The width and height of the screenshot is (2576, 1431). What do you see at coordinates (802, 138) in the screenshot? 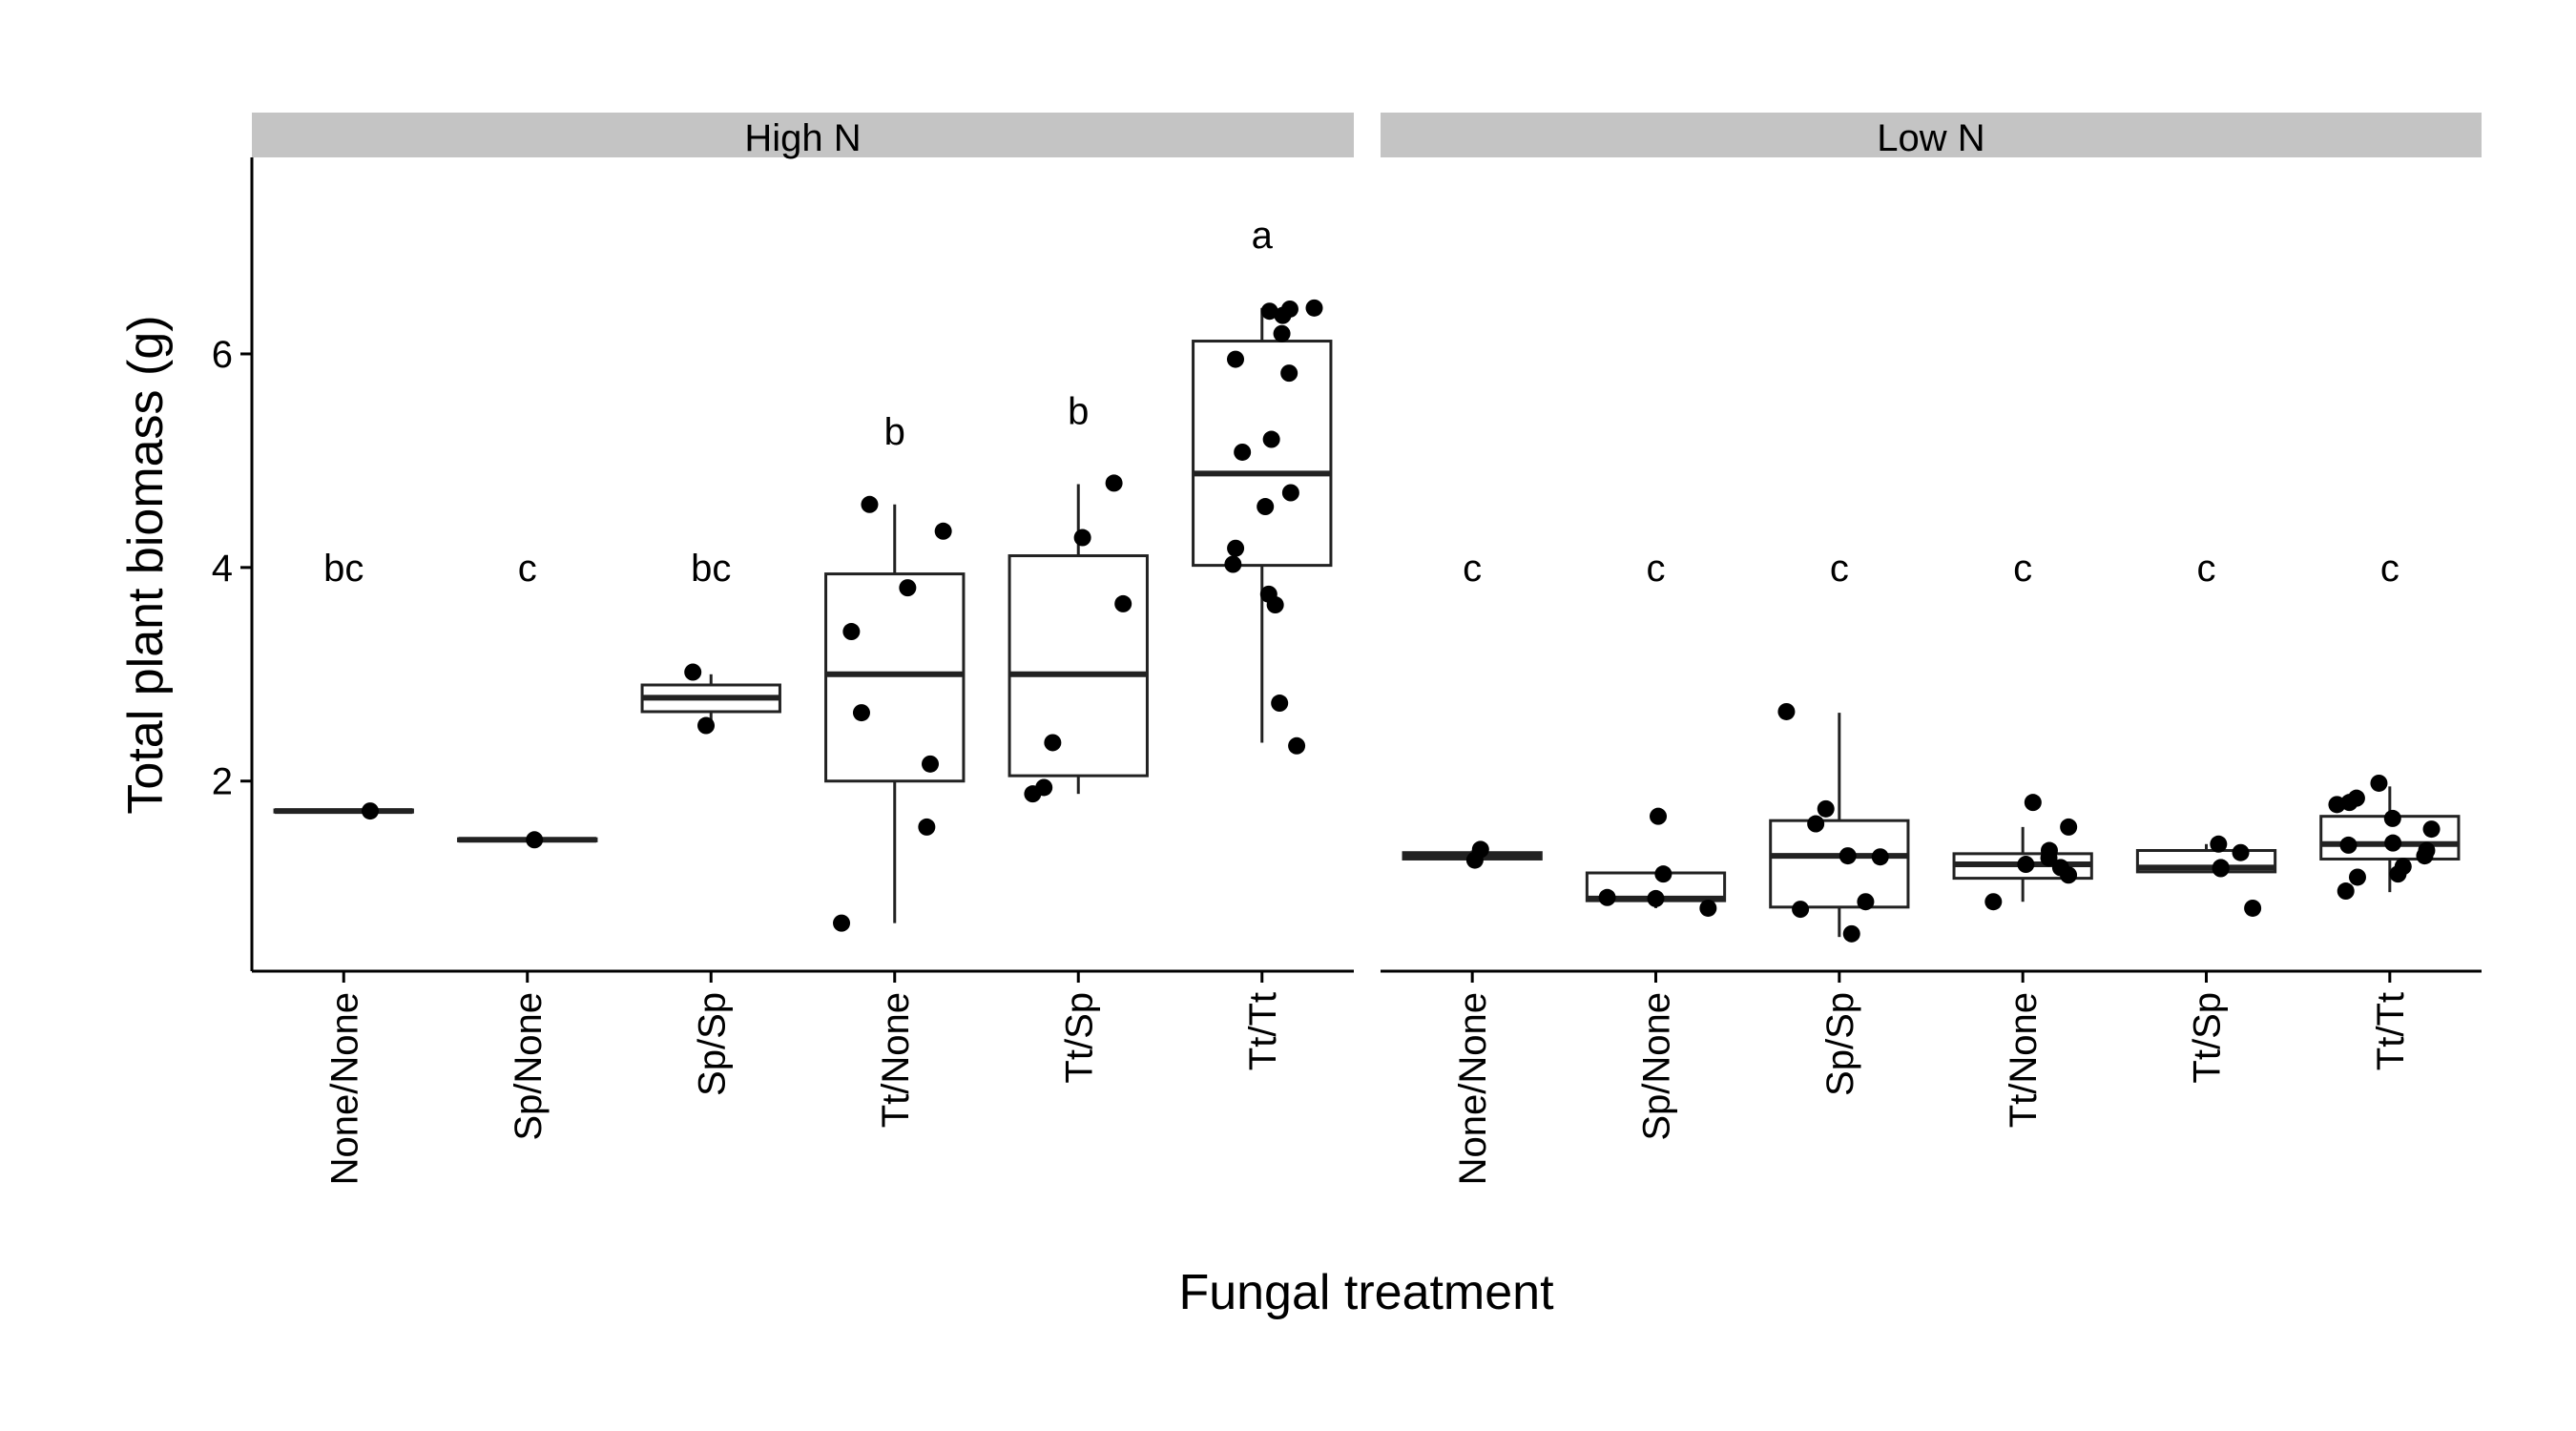
I see `panel-title: High N` at bounding box center [802, 138].